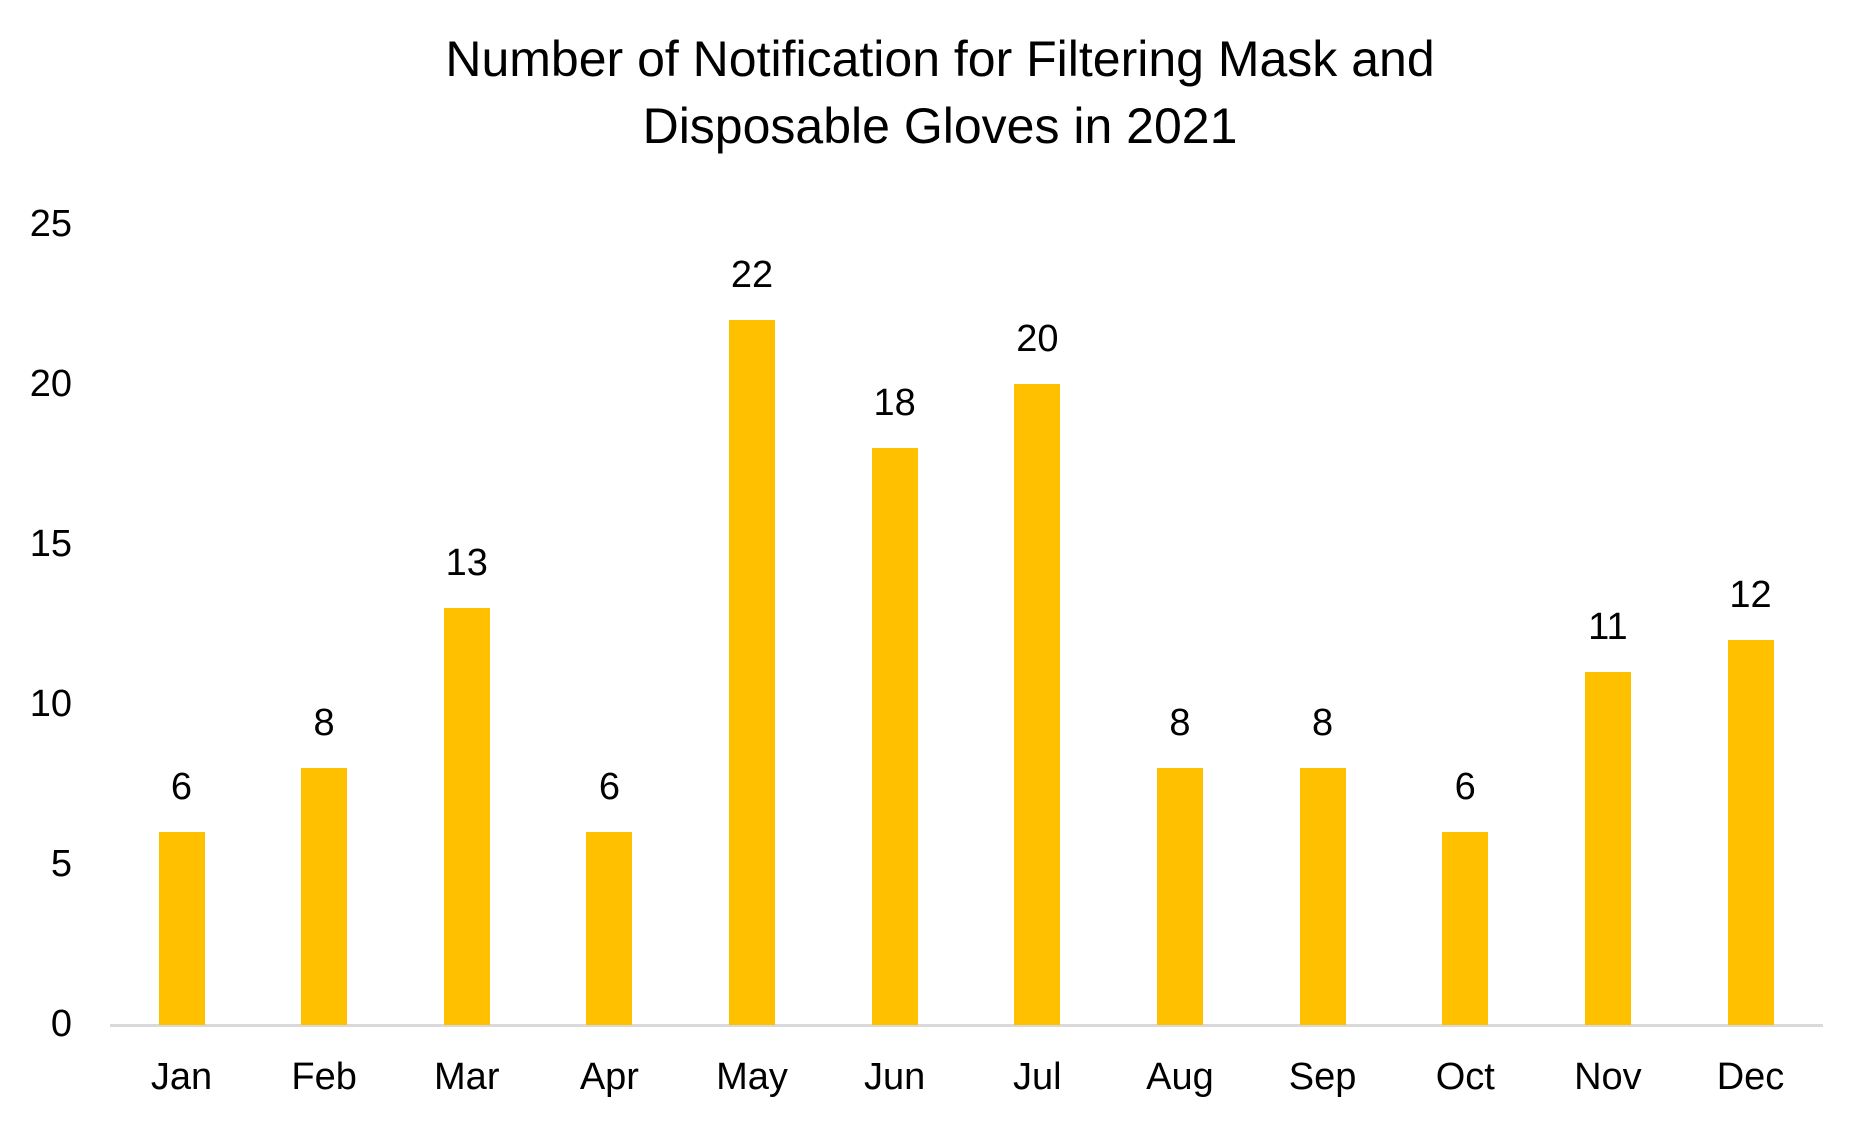 The height and width of the screenshot is (1132, 1873). I want to click on bar-dec, so click(1750, 832).